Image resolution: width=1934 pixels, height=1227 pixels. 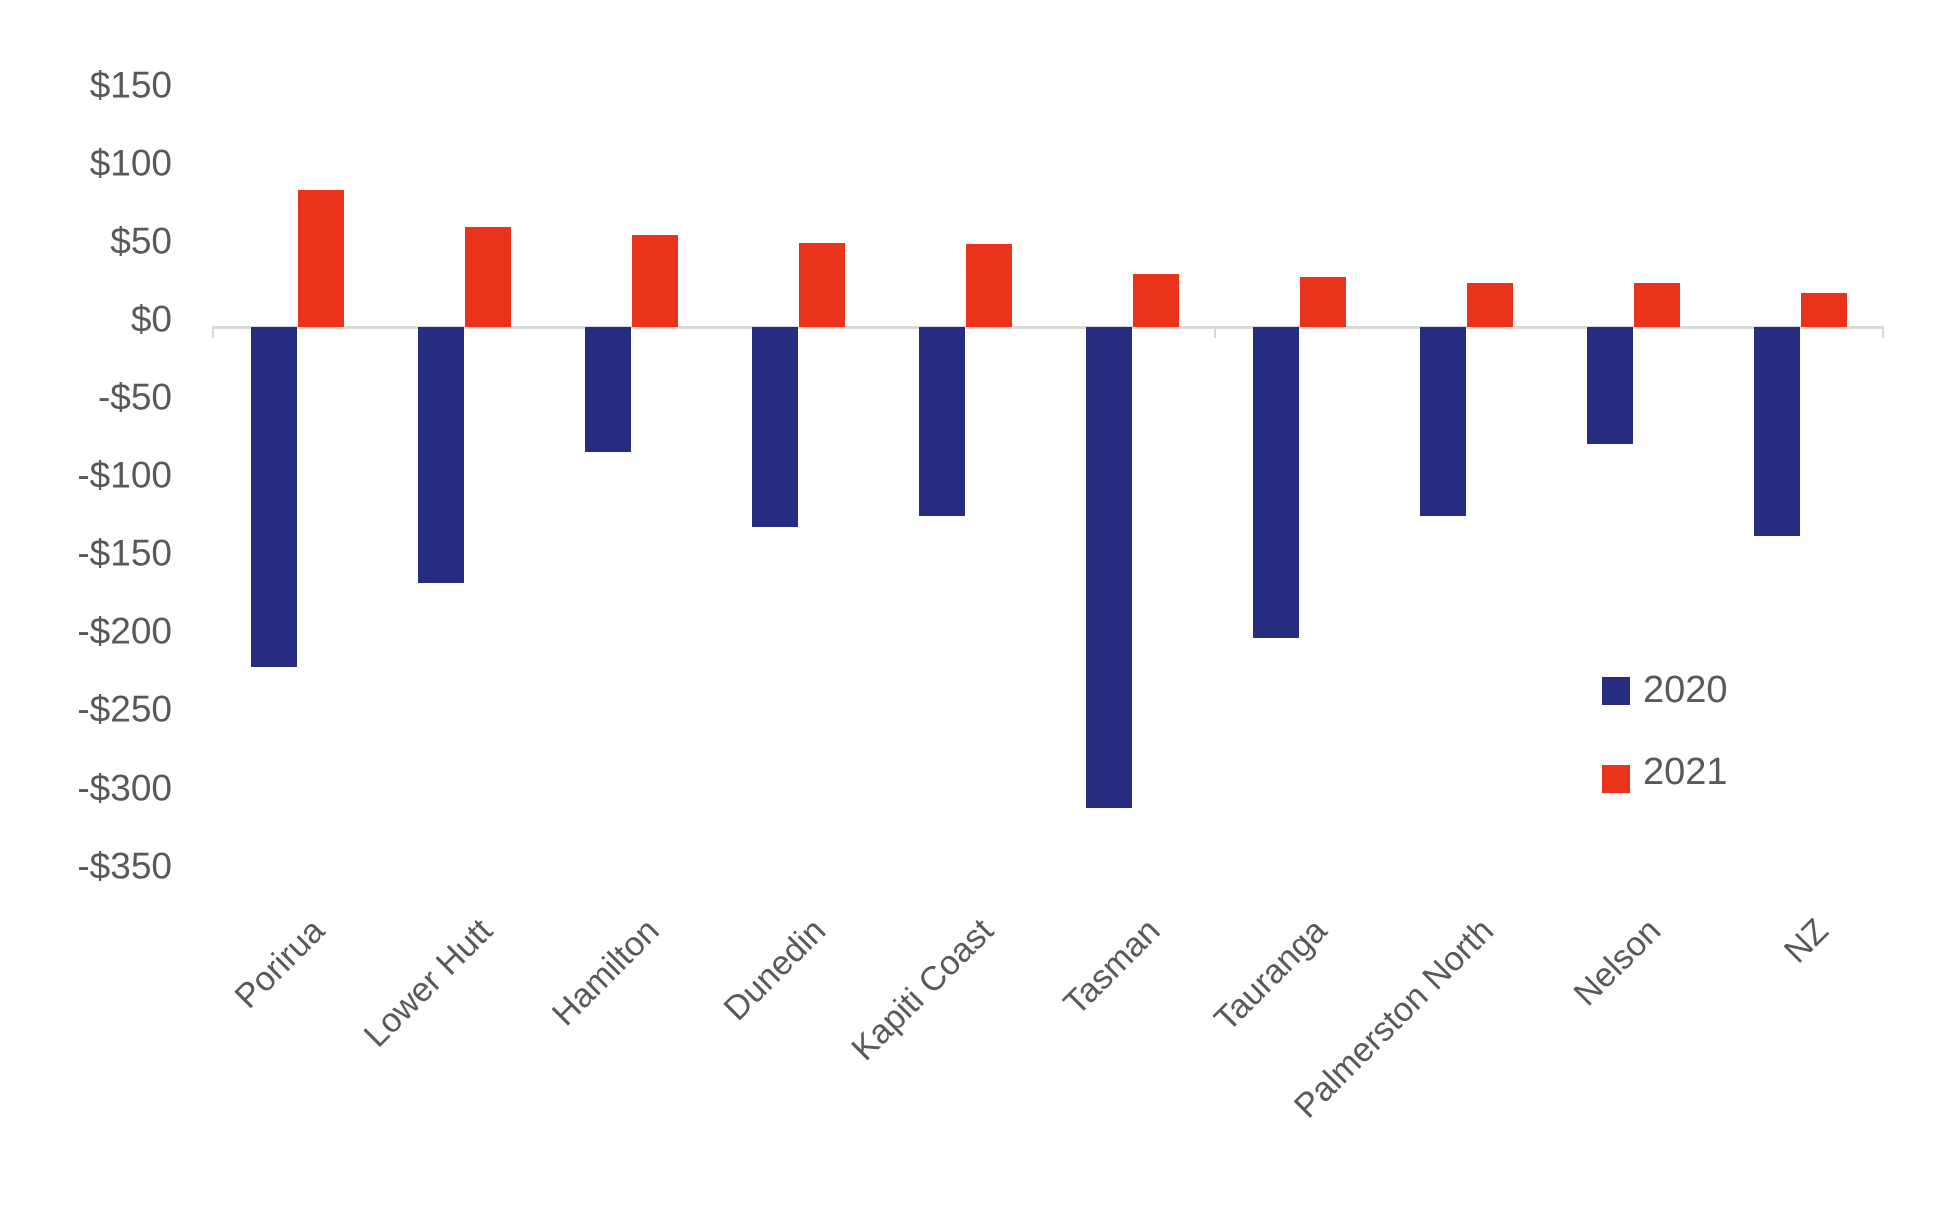 What do you see at coordinates (1685, 690) in the screenshot?
I see `legend-label-2020: 2020` at bounding box center [1685, 690].